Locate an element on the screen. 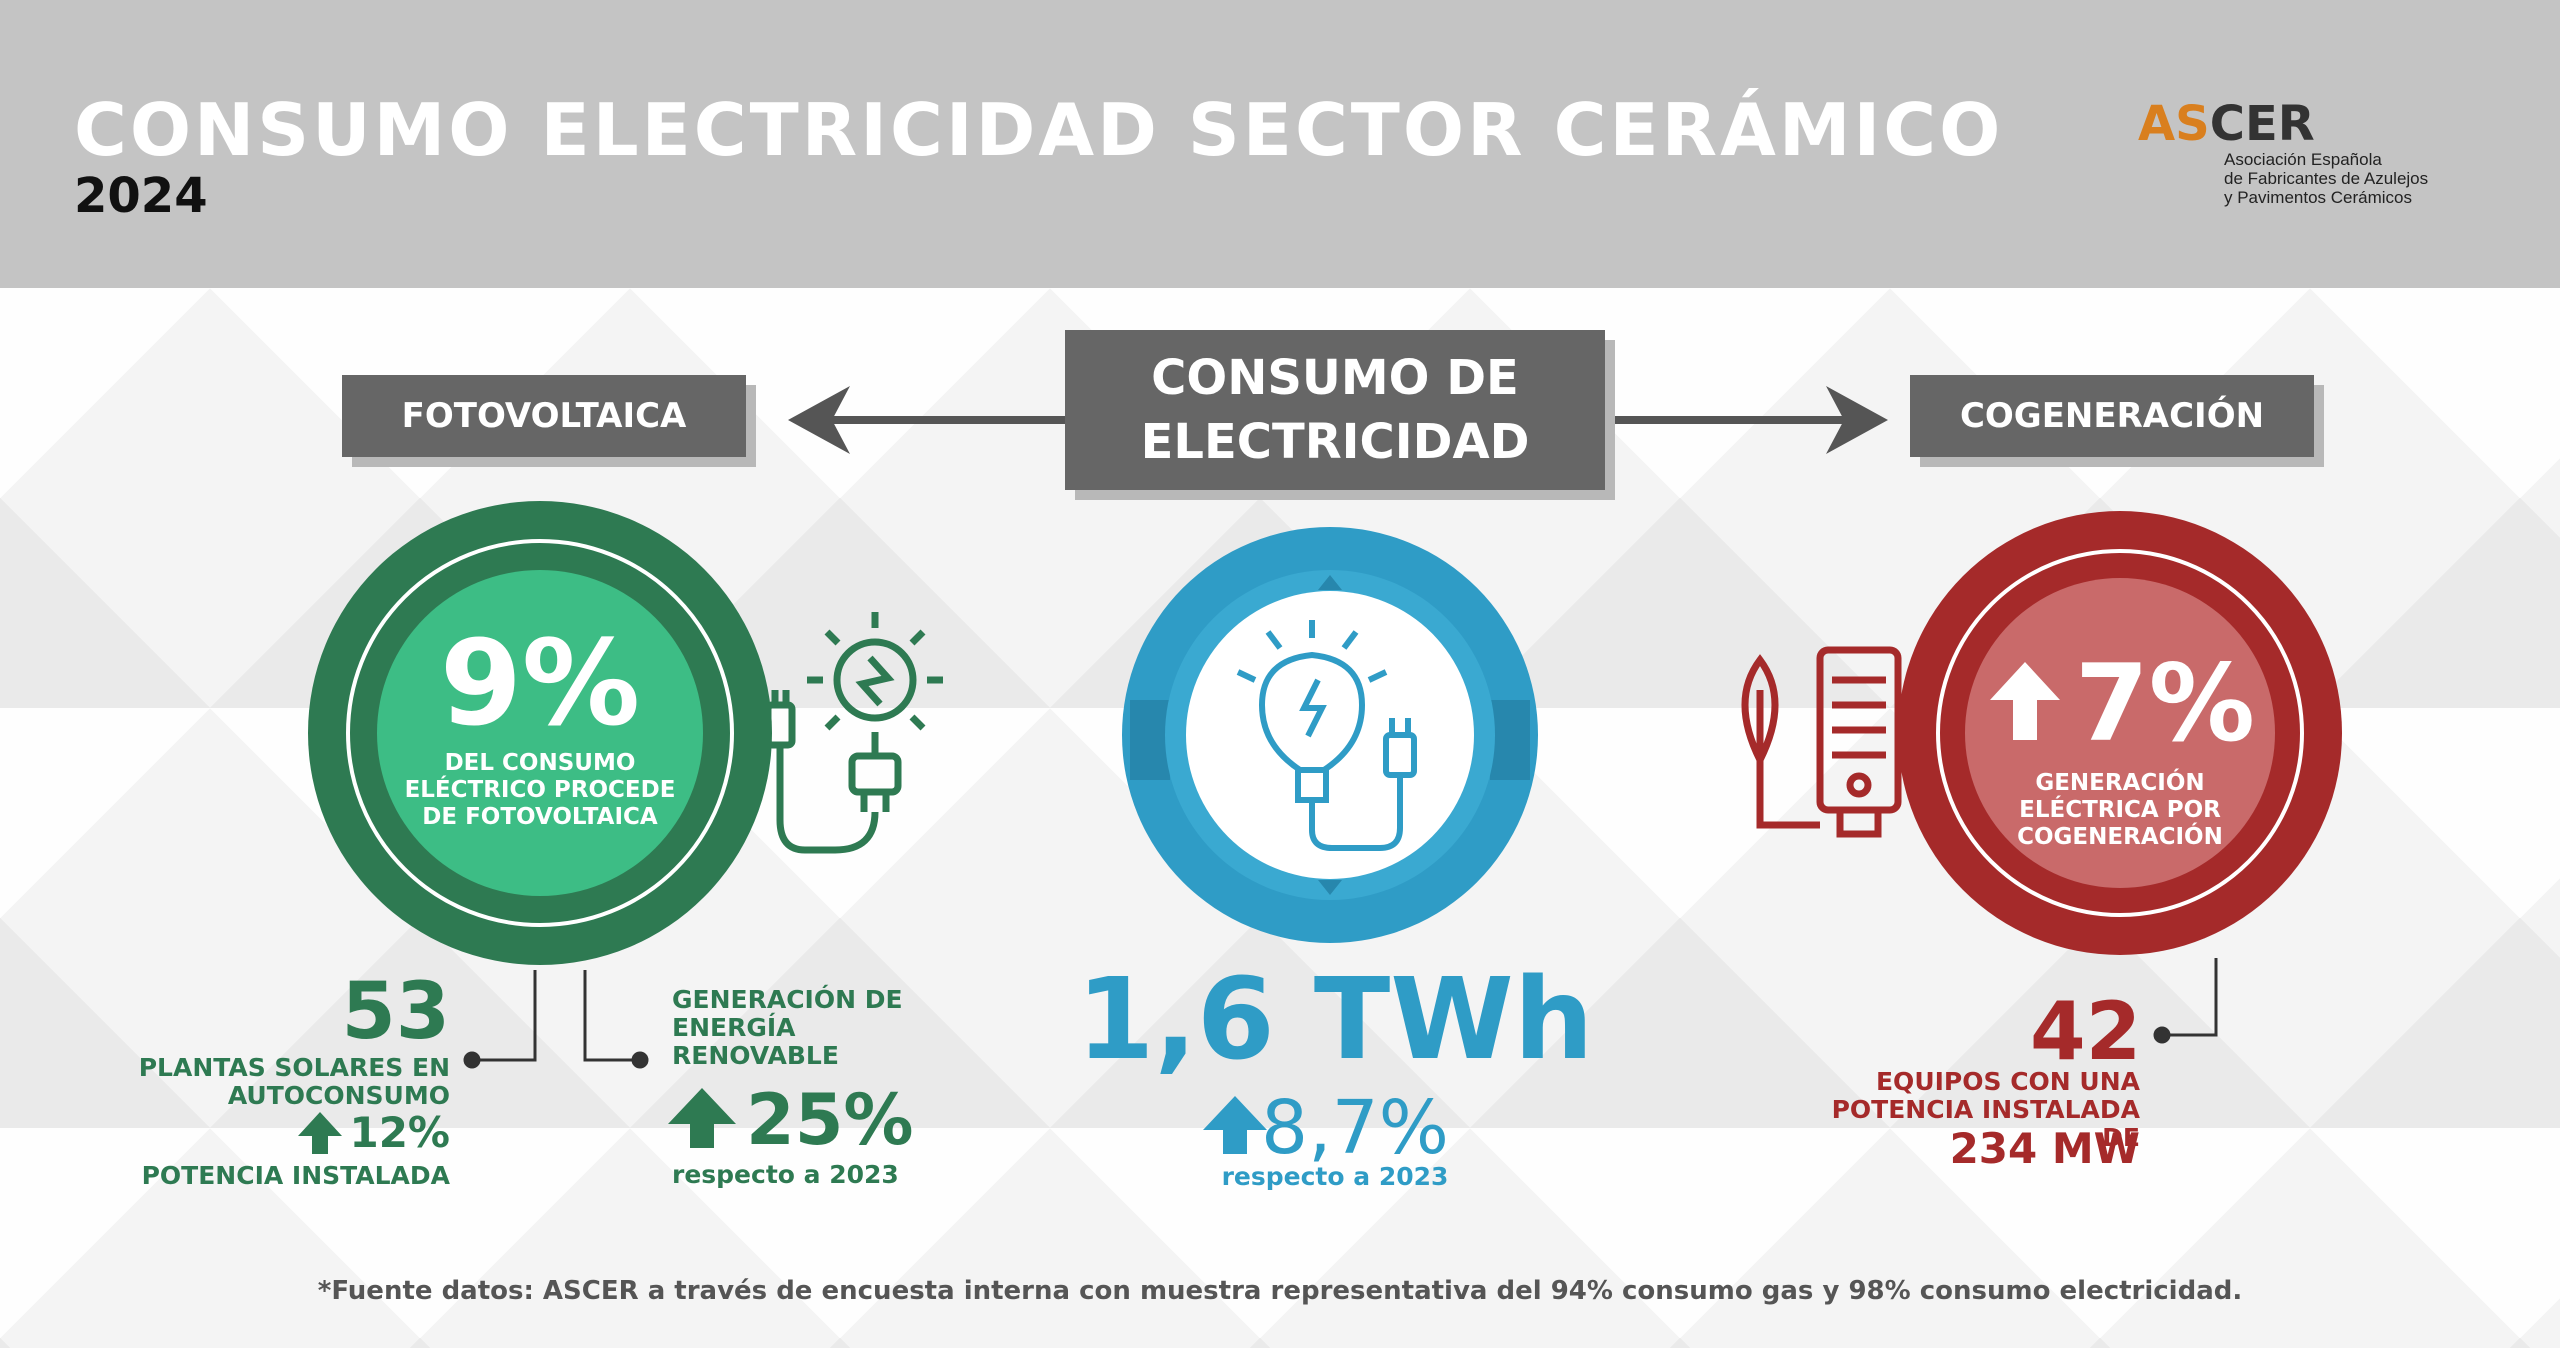 The width and height of the screenshot is (2560, 1348). arrow-left-icon is located at coordinates (926, 420).